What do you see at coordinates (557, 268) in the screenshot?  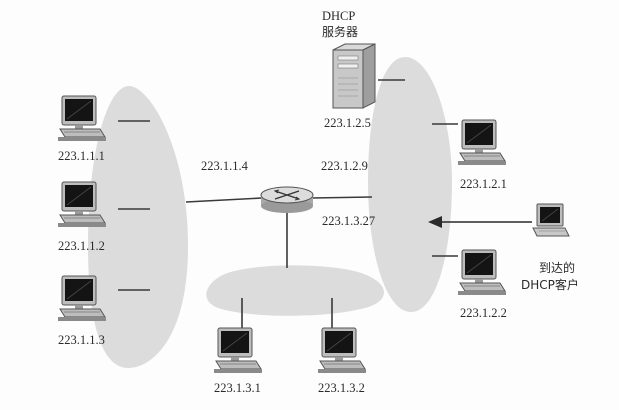 I see `arriving-client-line1: 到达的` at bounding box center [557, 268].